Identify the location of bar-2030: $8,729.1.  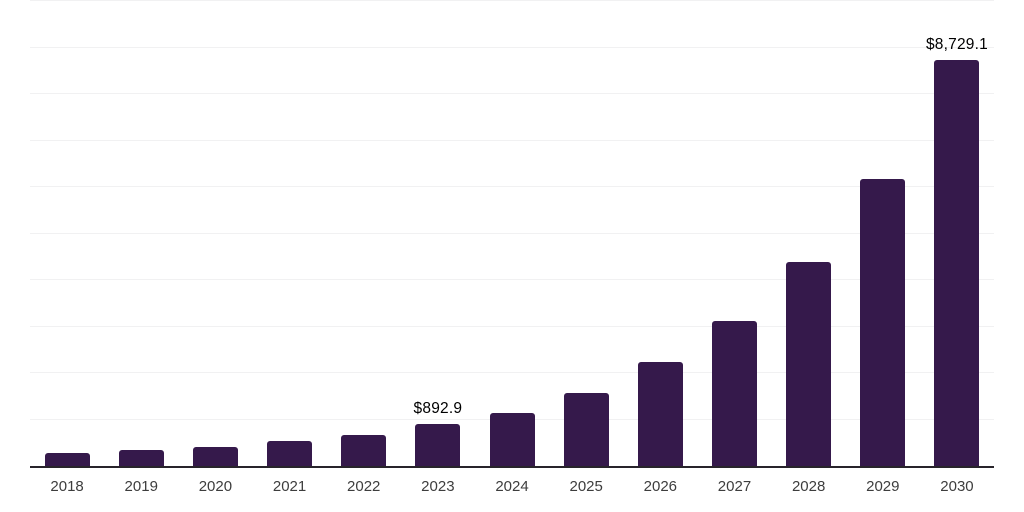
(957, 251).